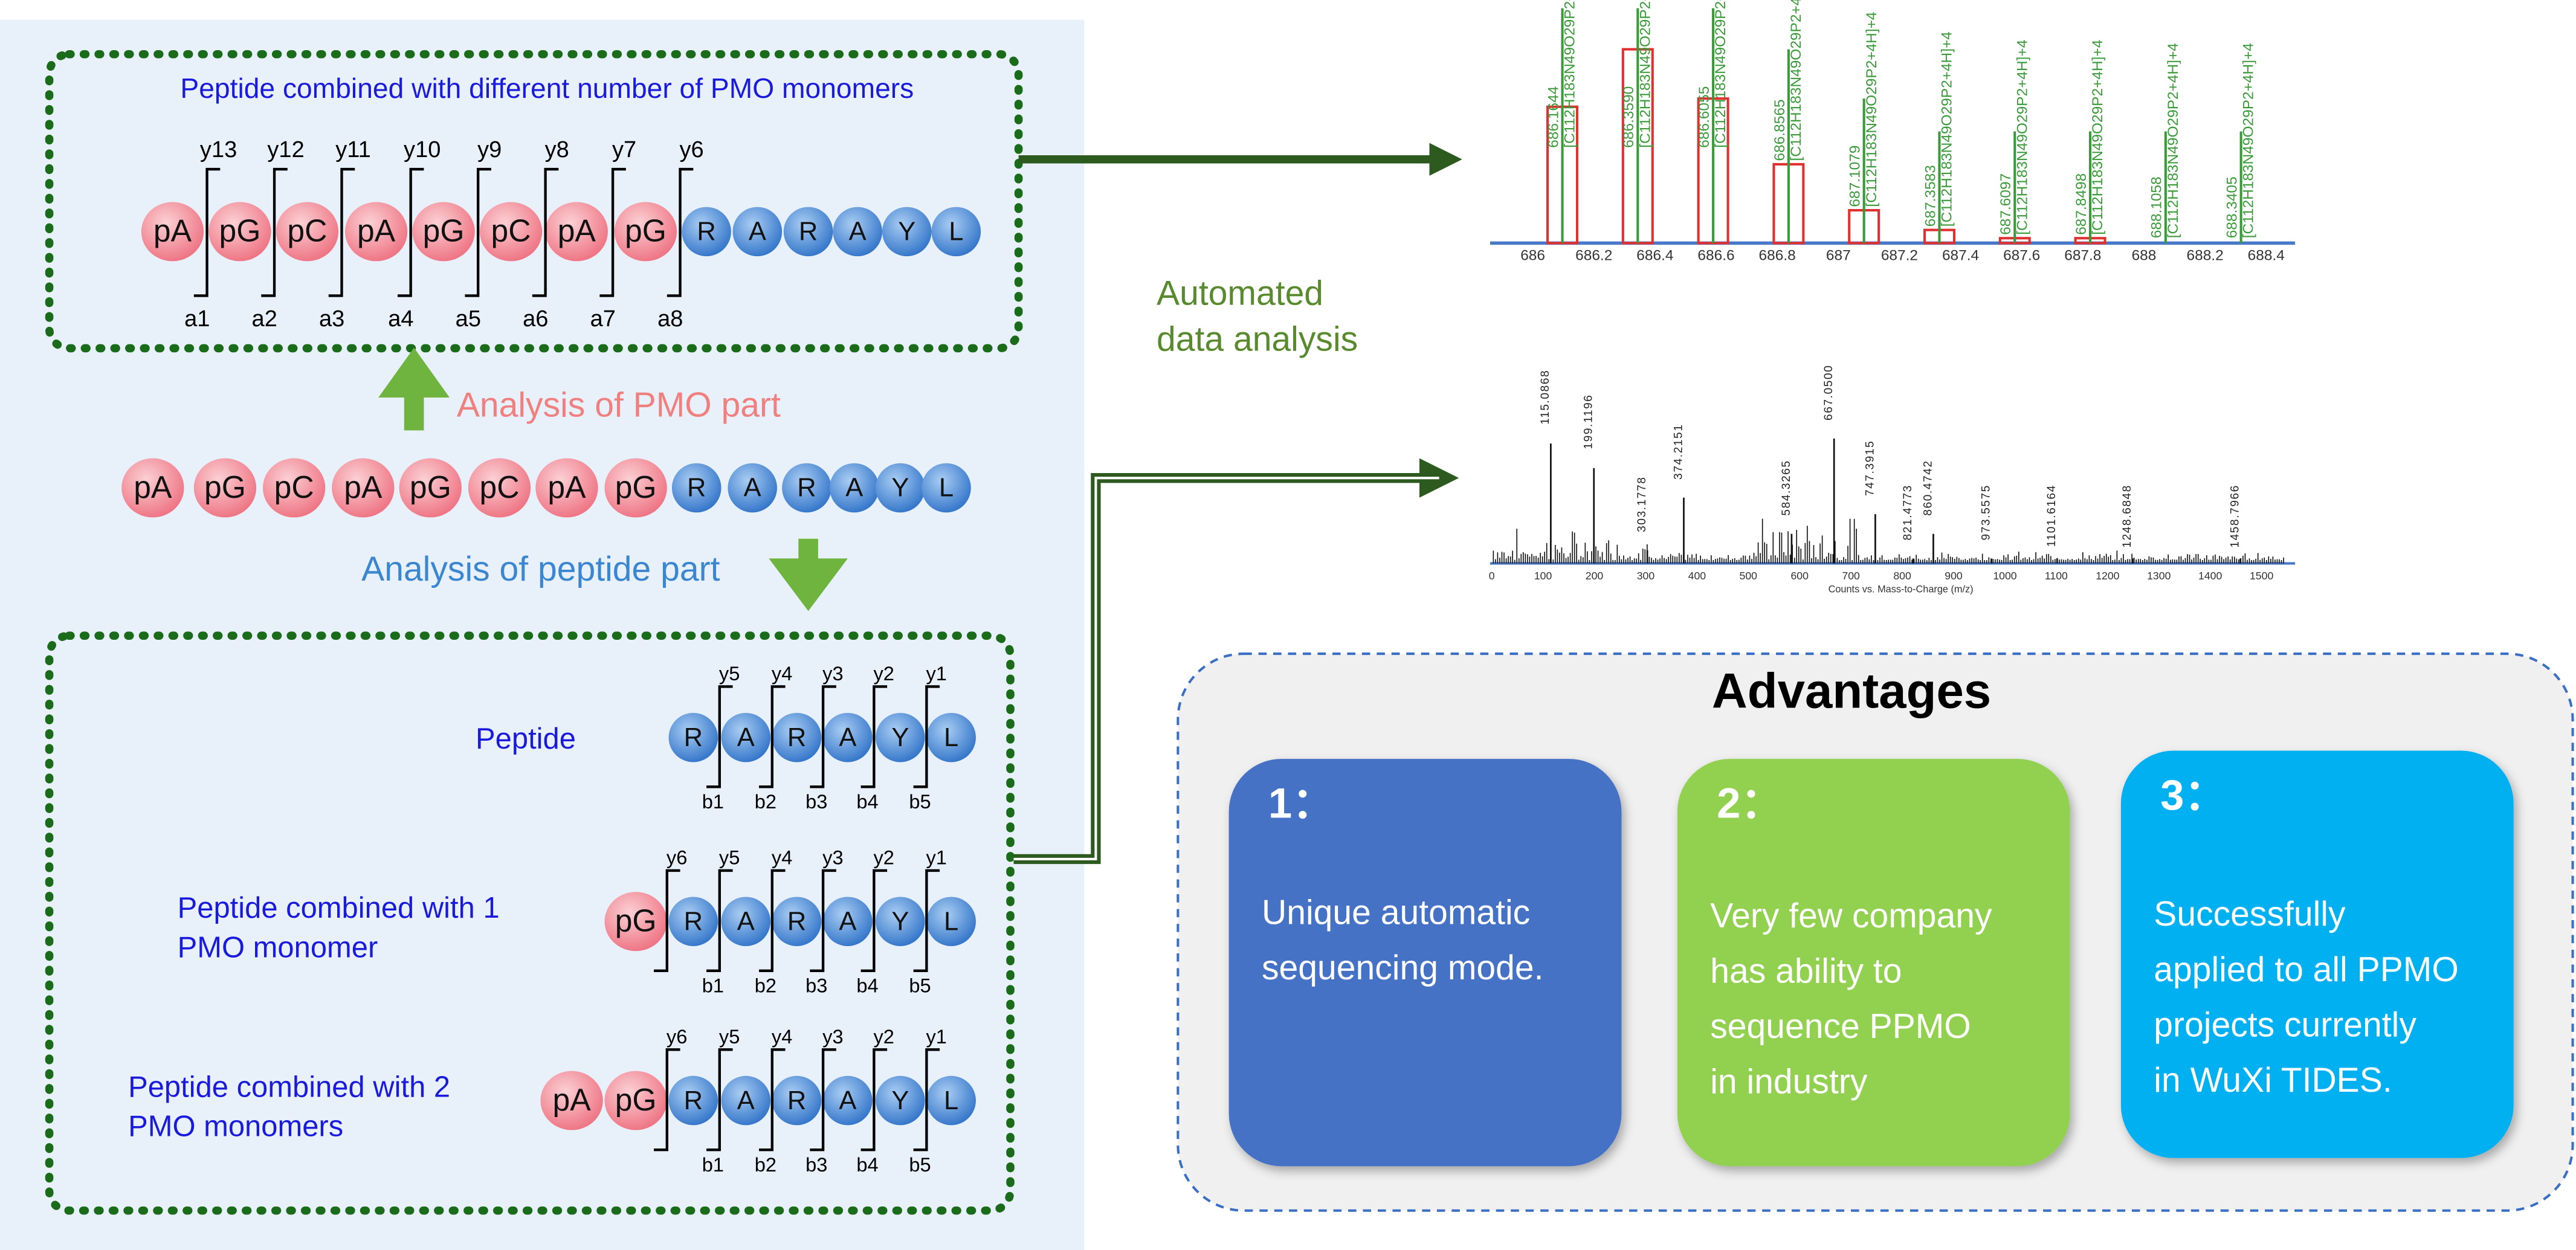 The width and height of the screenshot is (2576, 1250). I want to click on ion-label: y8, so click(557, 150).